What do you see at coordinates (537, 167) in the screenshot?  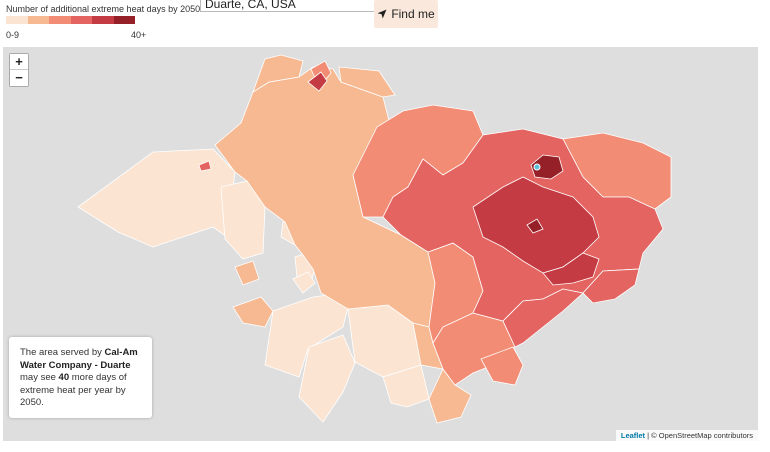 I see `selected-location-marker` at bounding box center [537, 167].